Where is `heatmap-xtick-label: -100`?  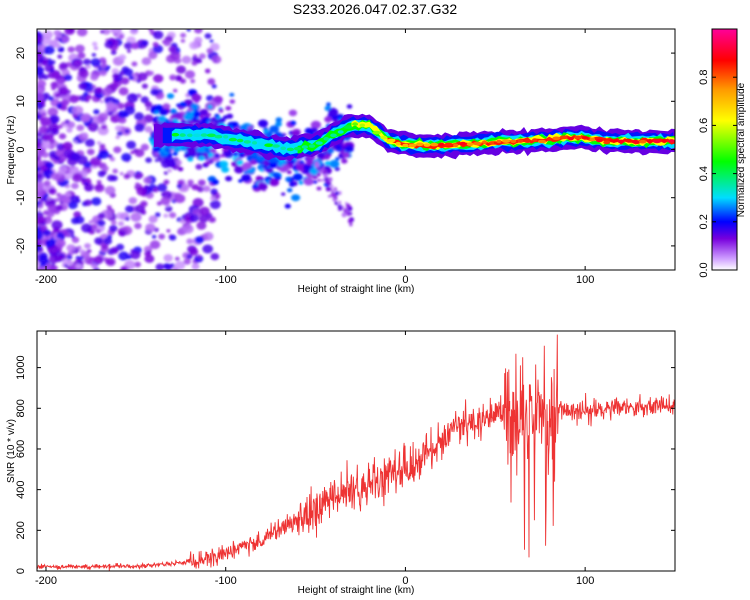 heatmap-xtick-label: -100 is located at coordinates (226, 280).